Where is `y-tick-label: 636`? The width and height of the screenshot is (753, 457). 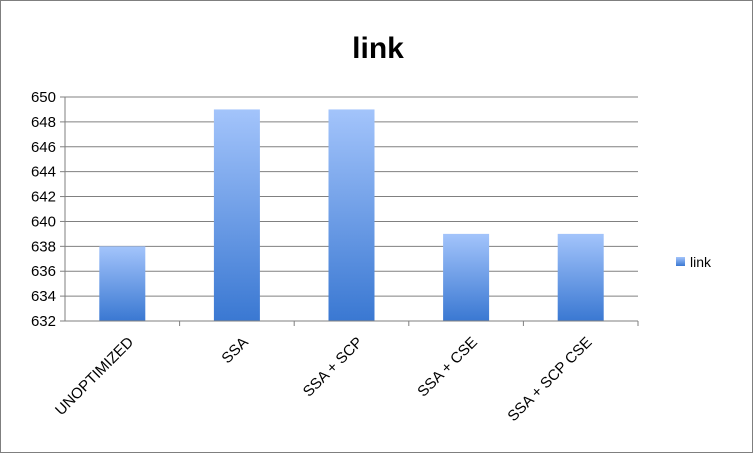
y-tick-label: 636 is located at coordinates (43, 271).